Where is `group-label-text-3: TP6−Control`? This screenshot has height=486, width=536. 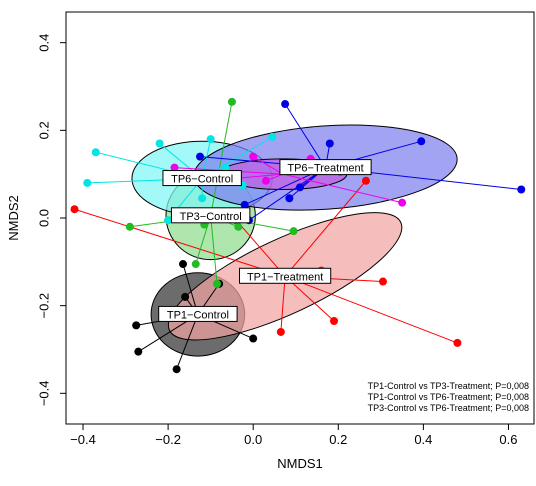
group-label-text-3: TP6−Control is located at coordinates (202, 180).